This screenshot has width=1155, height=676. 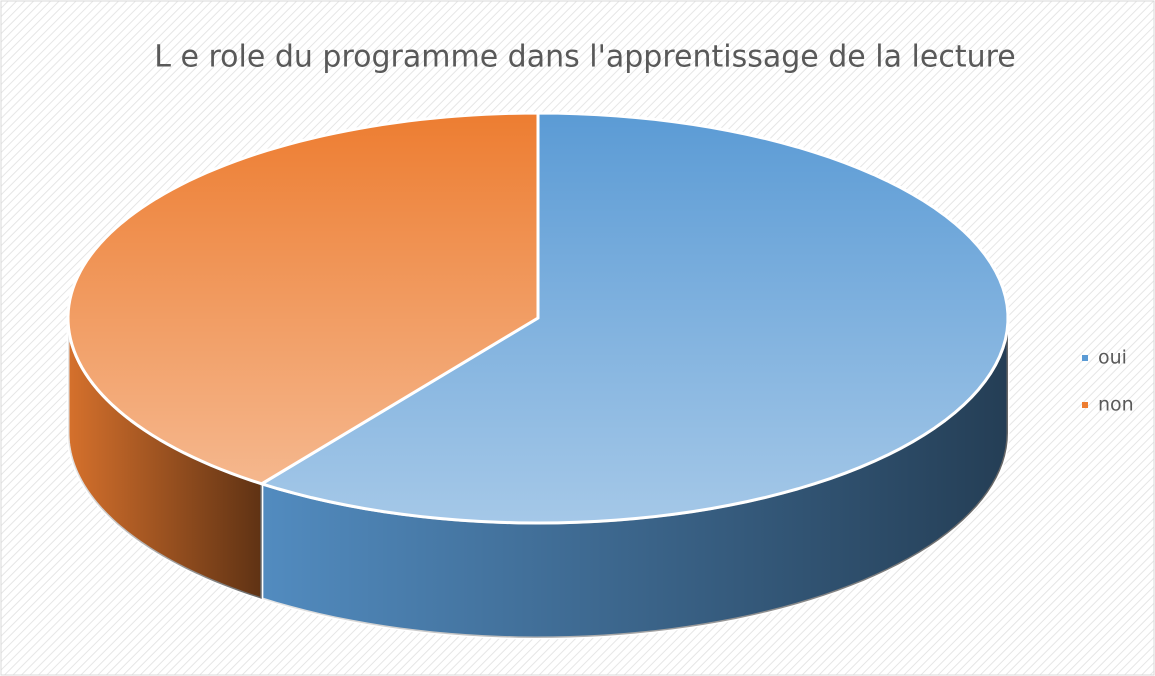 What do you see at coordinates (165, 458) in the screenshot?
I see `slice-side-shade` at bounding box center [165, 458].